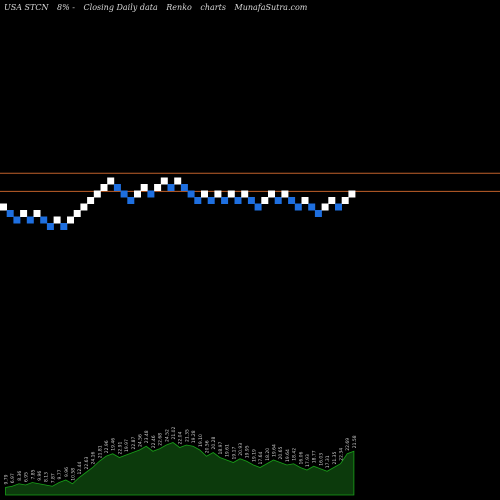 The height and width of the screenshot is (500, 500). Describe the element at coordinates (87, 462) in the screenshot. I see `volume-label: 22.63` at that location.